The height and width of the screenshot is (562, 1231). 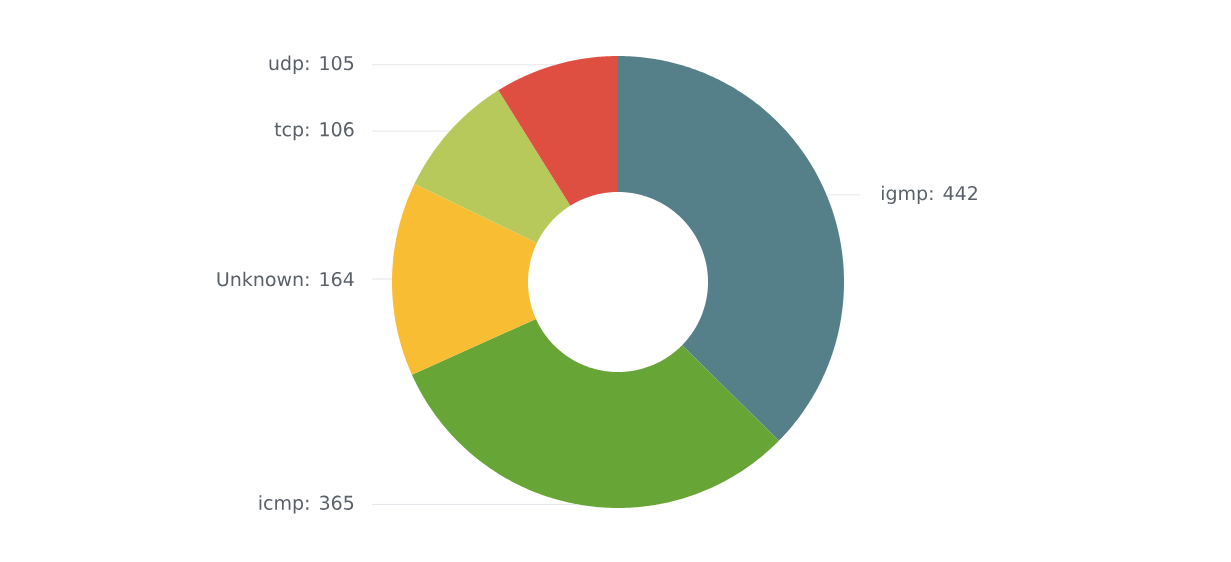 I want to click on data-label: : 442, so click(x=953, y=193).